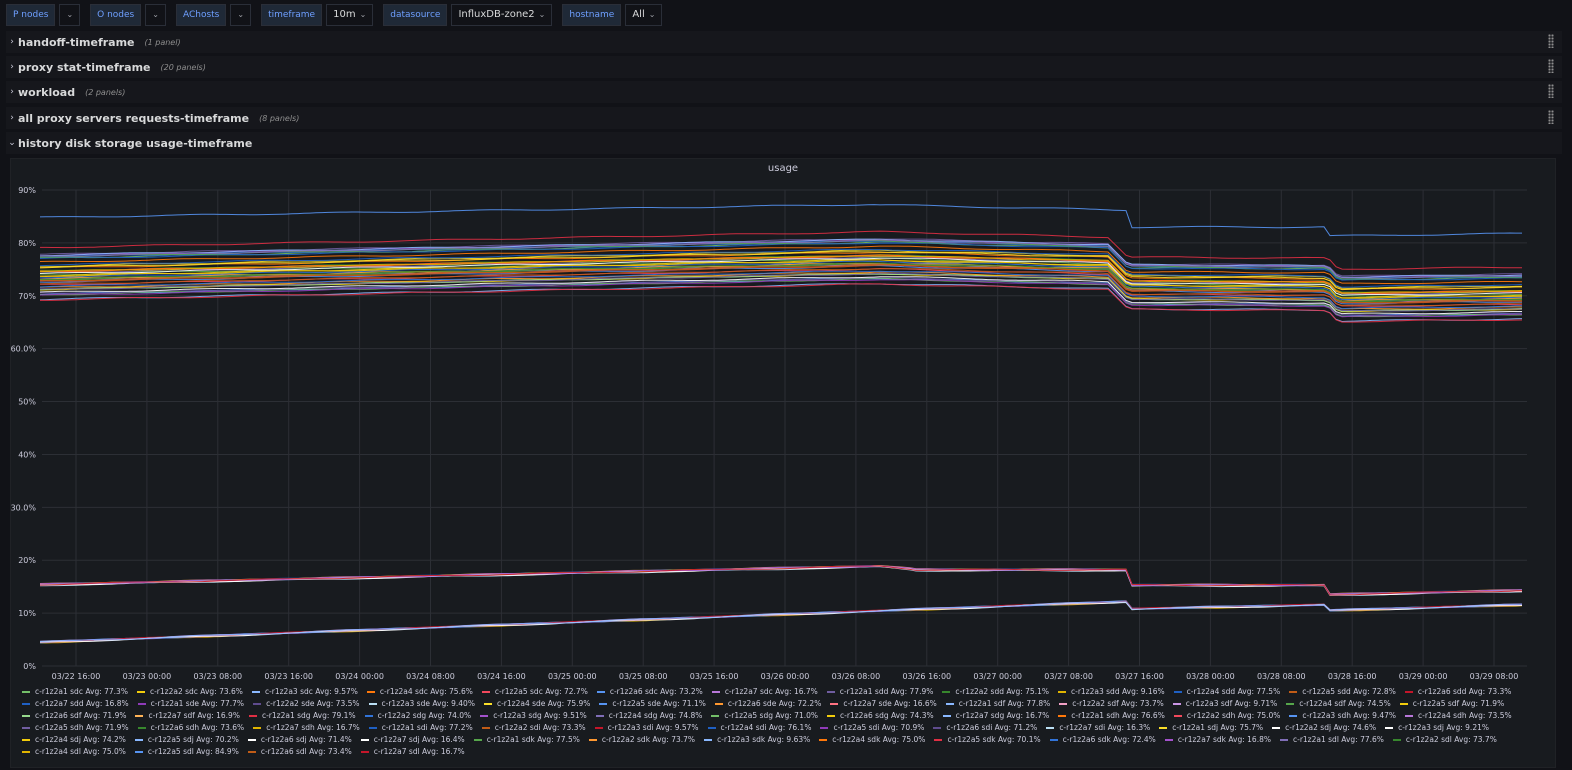 This screenshot has height=770, width=1572. I want to click on legend-avg: Avg: 72.4%, so click(1134, 739).